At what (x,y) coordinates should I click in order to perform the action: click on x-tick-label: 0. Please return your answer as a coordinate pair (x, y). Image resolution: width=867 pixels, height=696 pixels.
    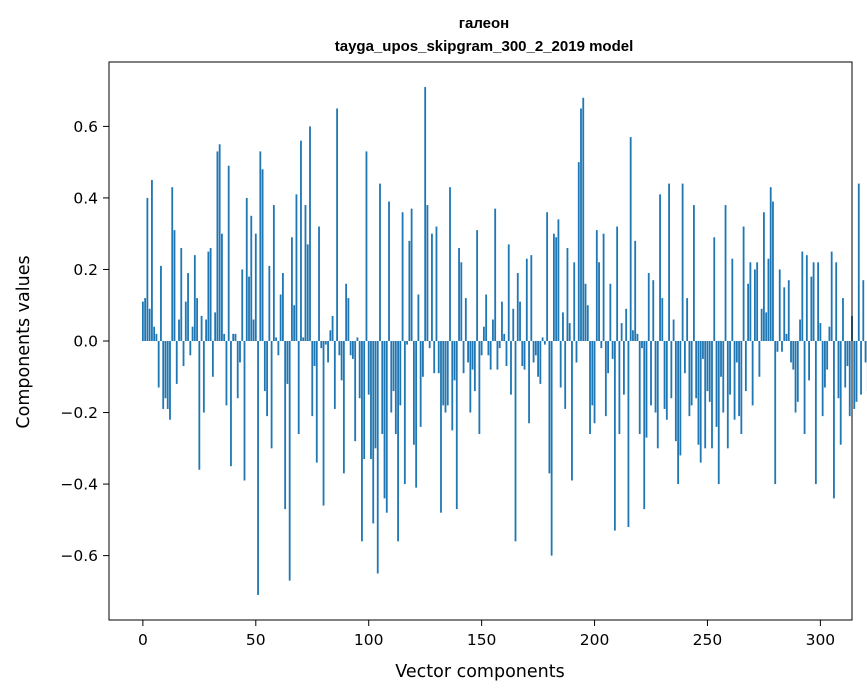
    Looking at the image, I should click on (143, 640).